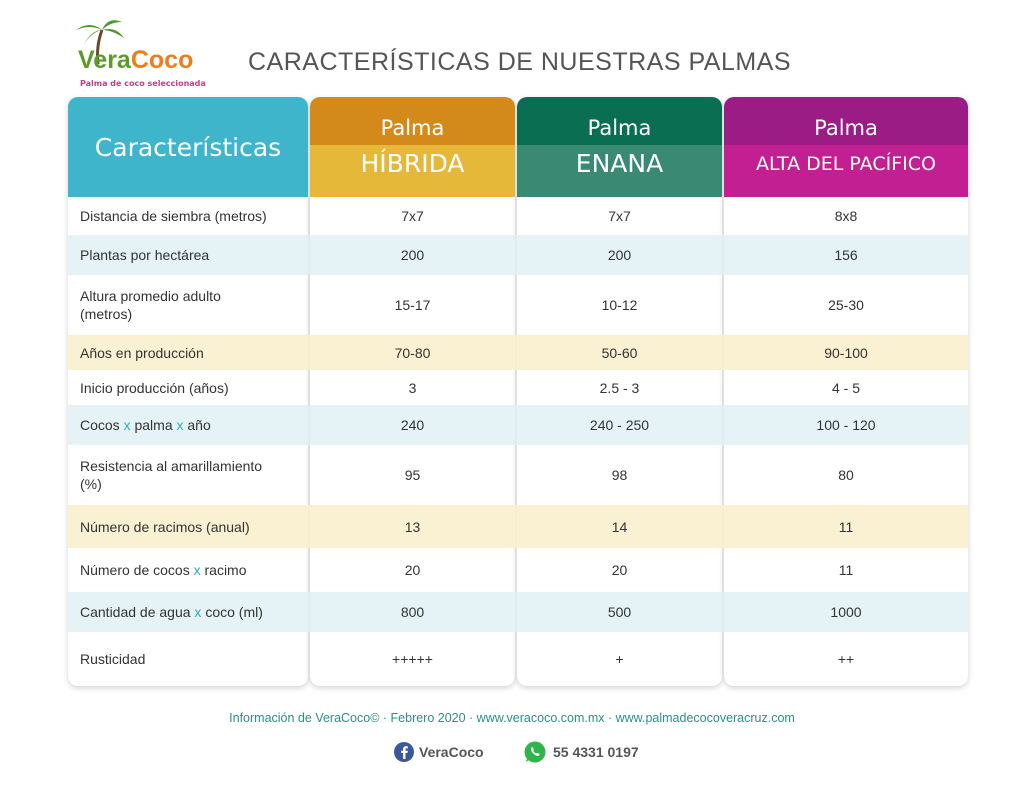 Image resolution: width=1024 pixels, height=791 pixels. I want to click on label-part: racimo, so click(225, 570).